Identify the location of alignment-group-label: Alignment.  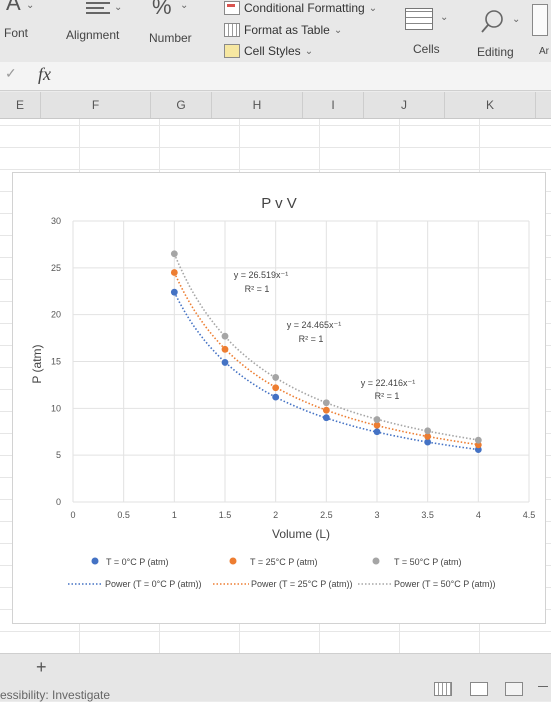
(93, 35).